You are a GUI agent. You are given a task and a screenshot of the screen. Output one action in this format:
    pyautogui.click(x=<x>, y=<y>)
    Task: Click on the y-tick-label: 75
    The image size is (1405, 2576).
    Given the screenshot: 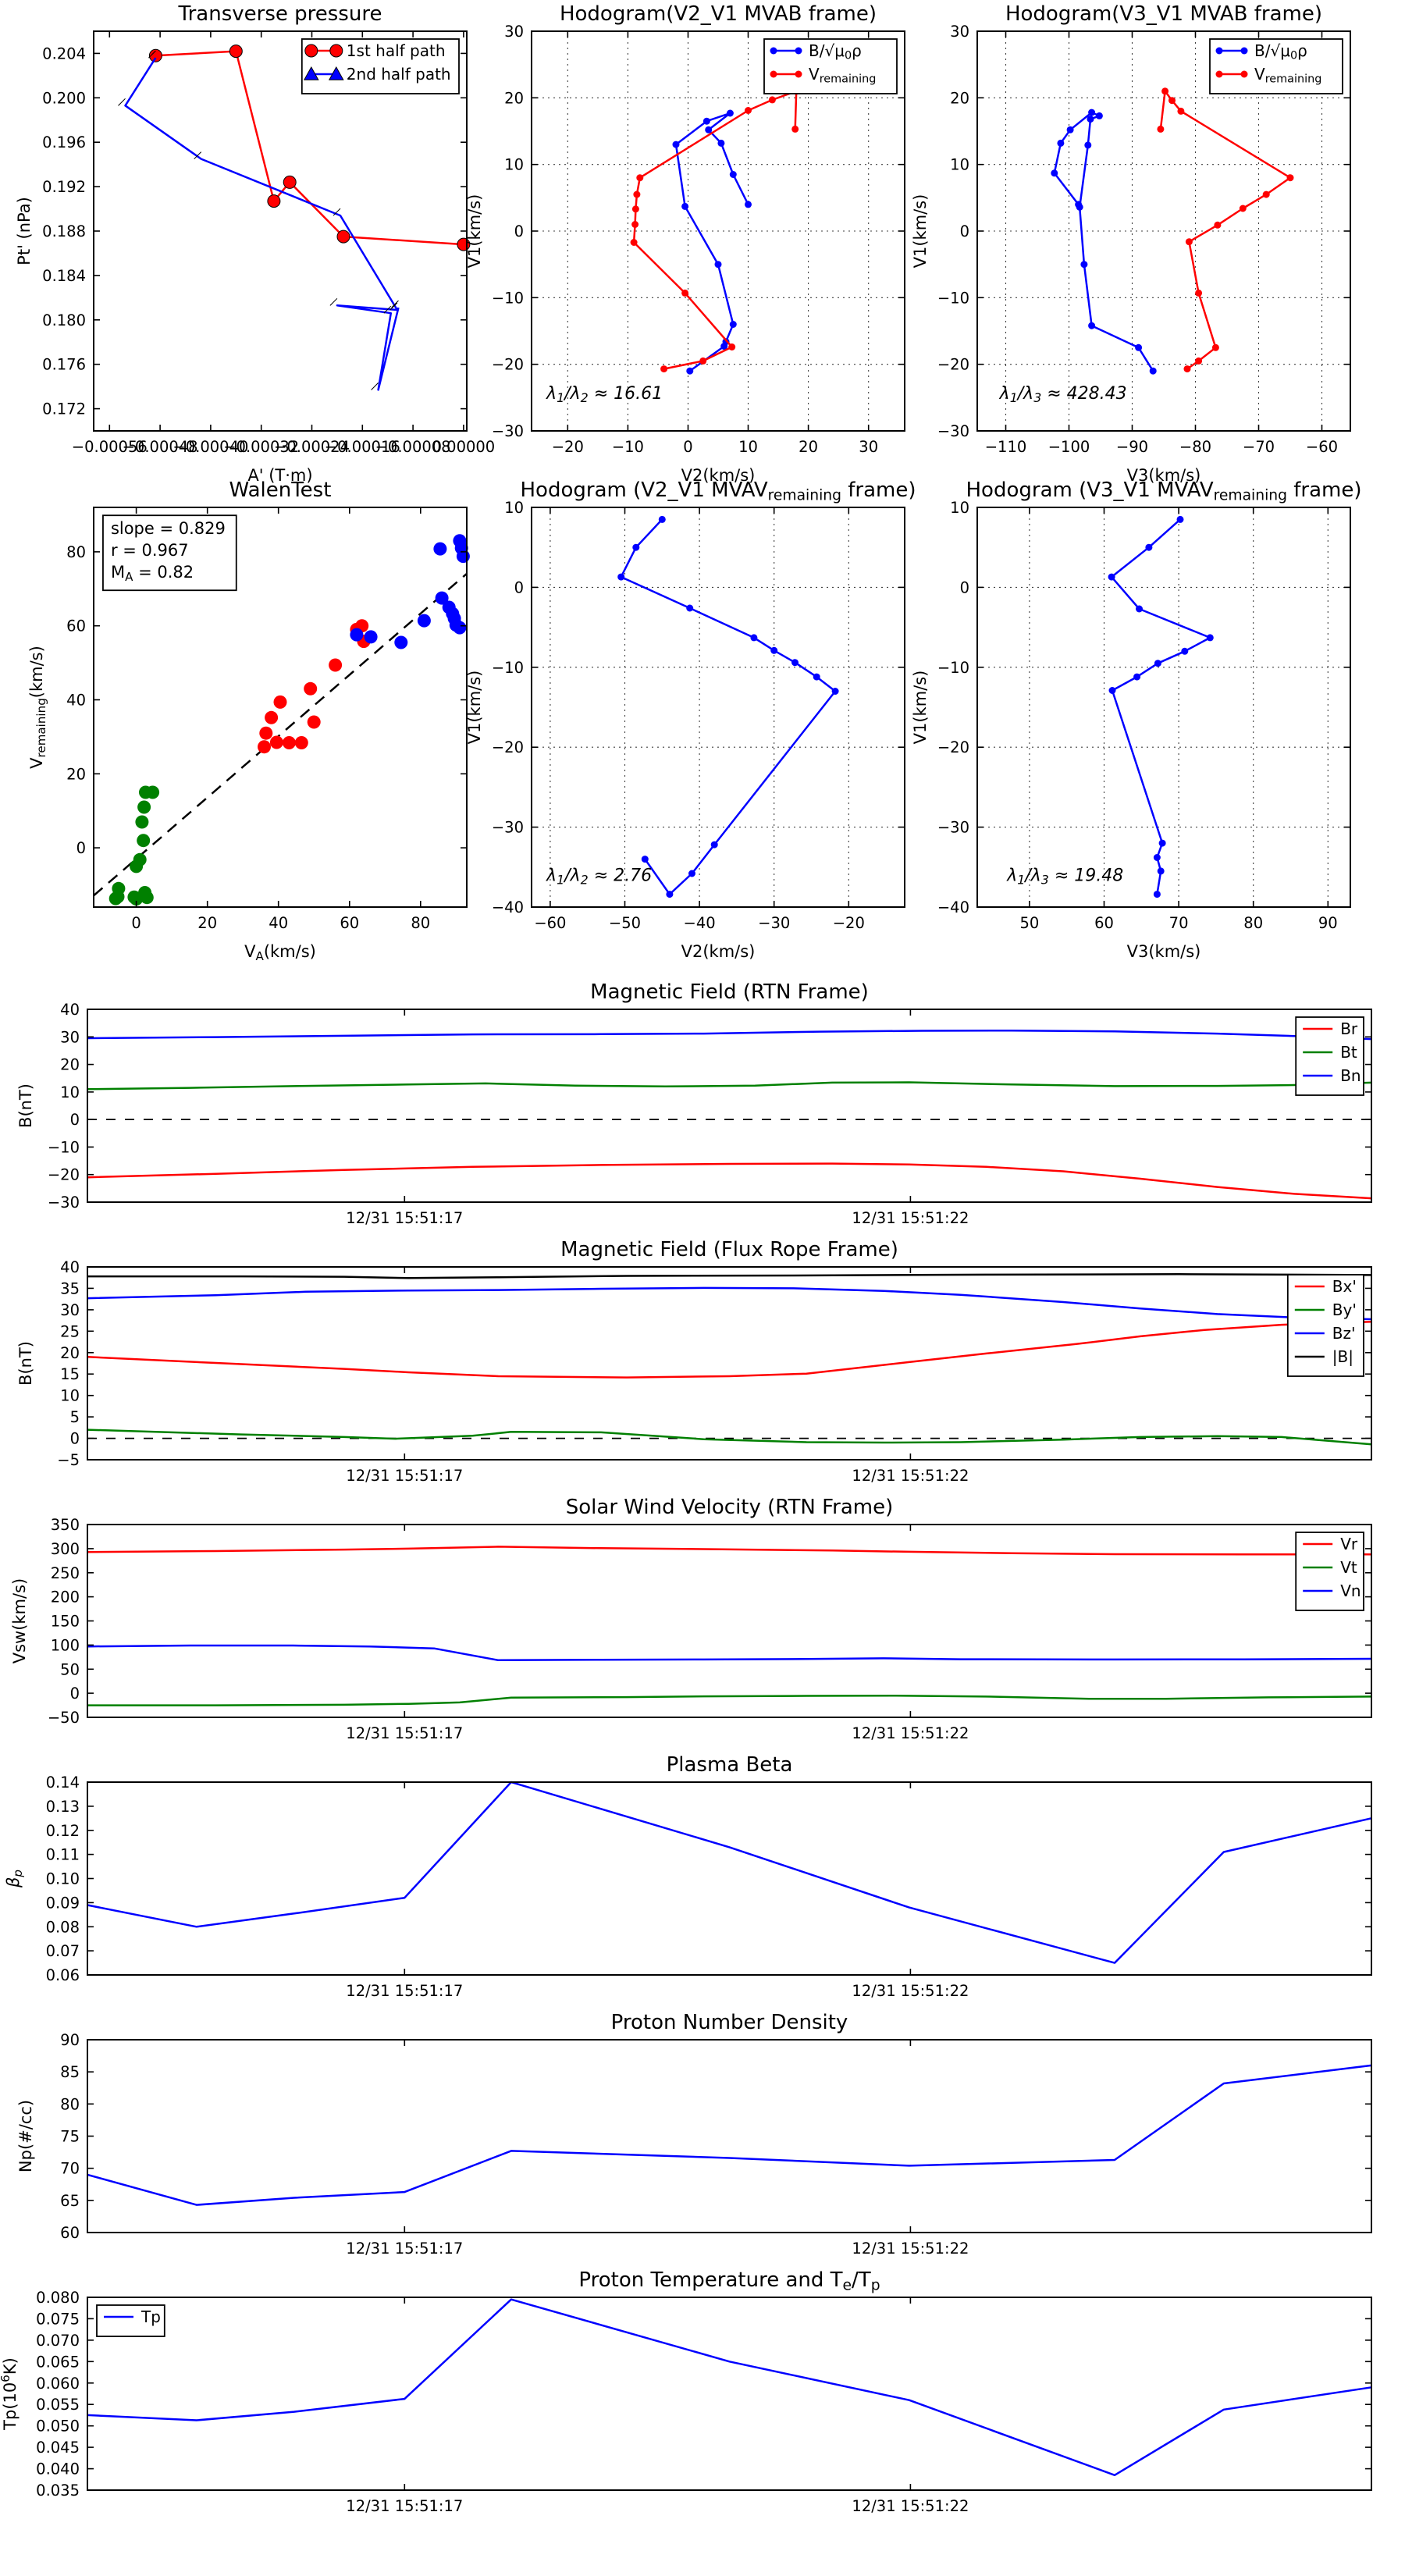 What is the action you would take?
    pyautogui.click(x=70, y=2137)
    